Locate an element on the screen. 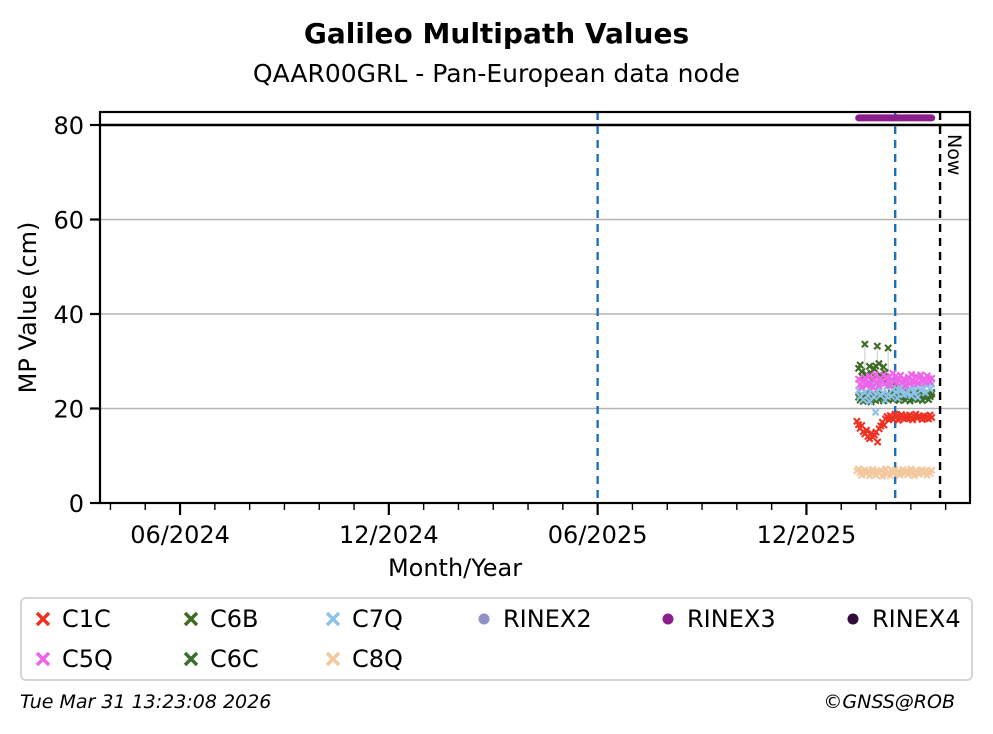 This screenshot has height=734, width=993. x-tick-label: 06/2025 is located at coordinates (598, 535).